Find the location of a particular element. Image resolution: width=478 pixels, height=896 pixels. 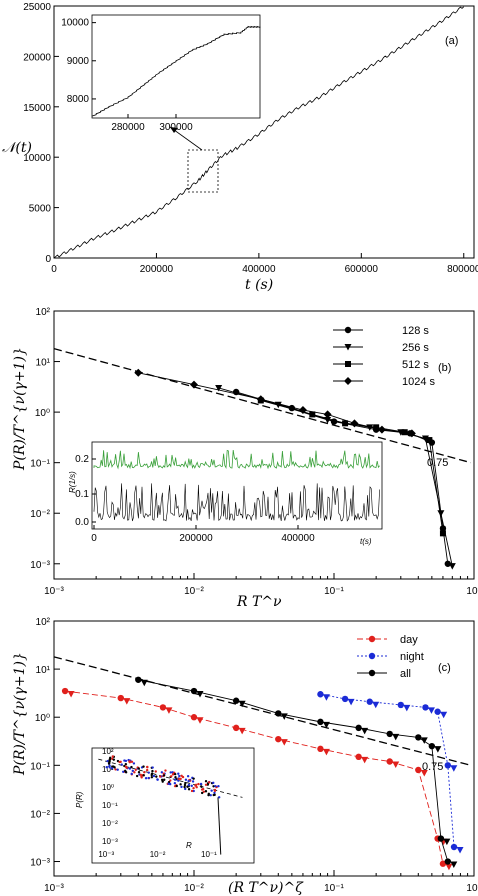

b-x-tick-label: 10⁻¹ is located at coordinates (334, 591).